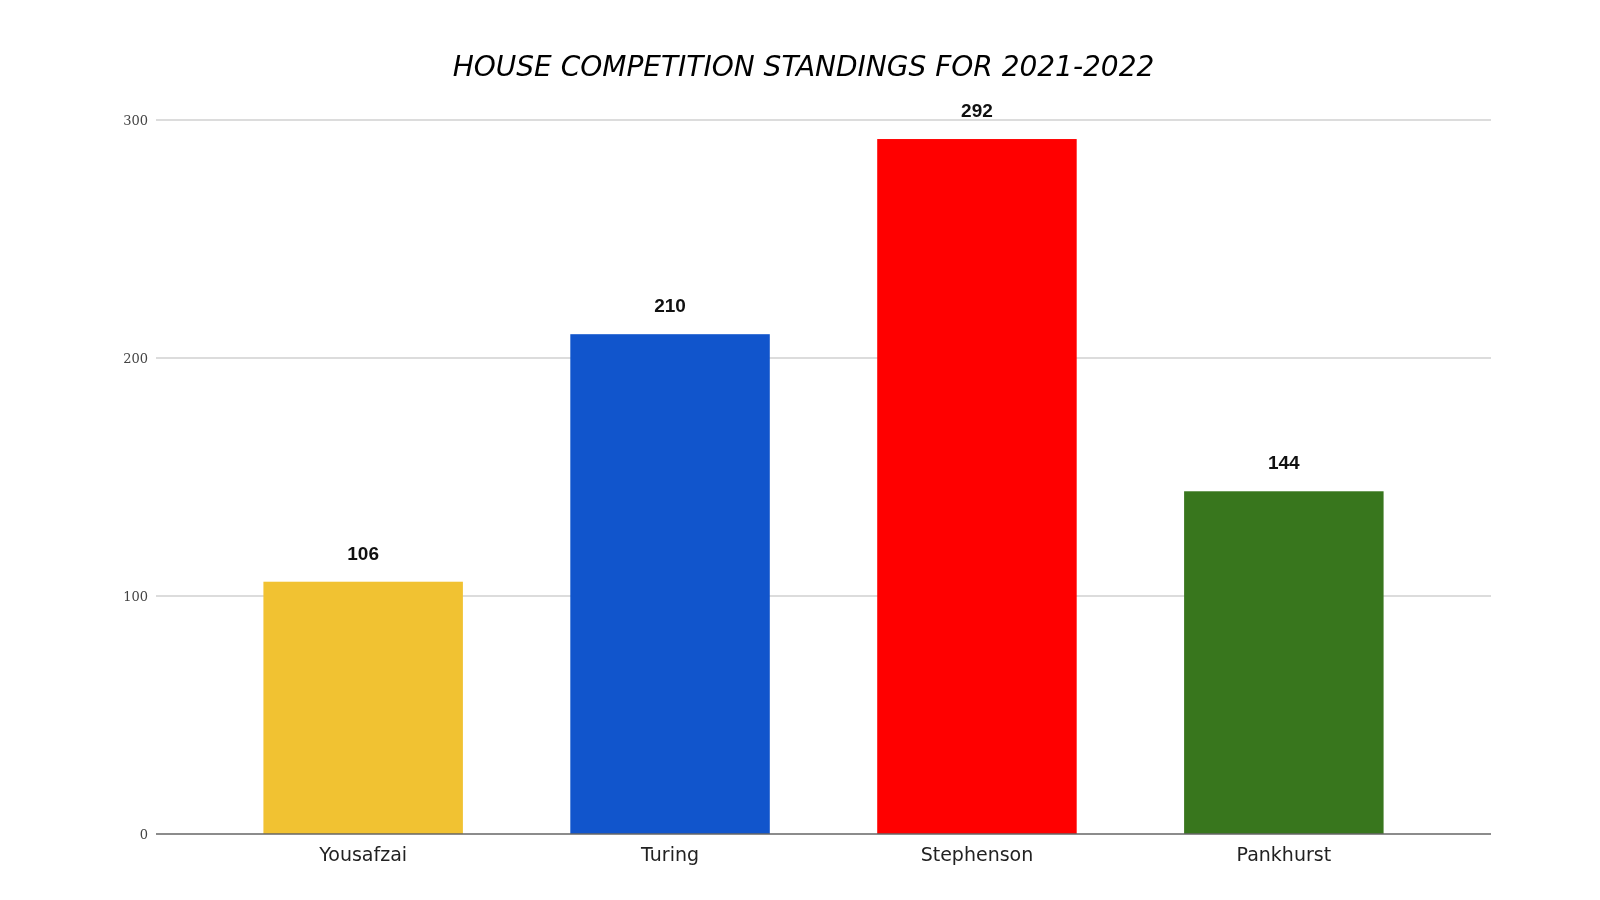  What do you see at coordinates (363, 553) in the screenshot?
I see `data-label: 106` at bounding box center [363, 553].